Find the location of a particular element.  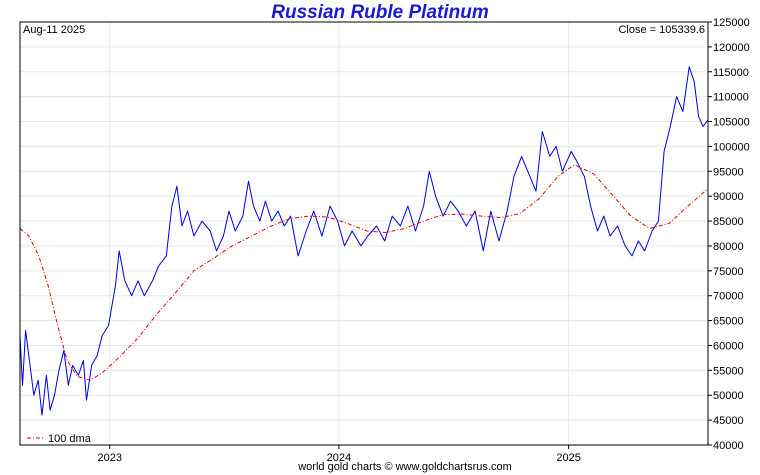

y-tick-label: 90000 is located at coordinates (728, 197).